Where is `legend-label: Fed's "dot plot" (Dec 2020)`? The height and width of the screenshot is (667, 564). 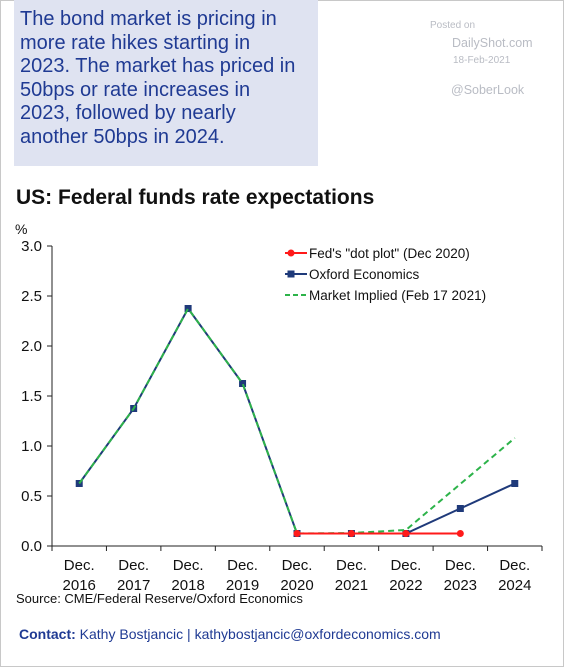 legend-label: Fed's "dot plot" (Dec 2020) is located at coordinates (389, 253).